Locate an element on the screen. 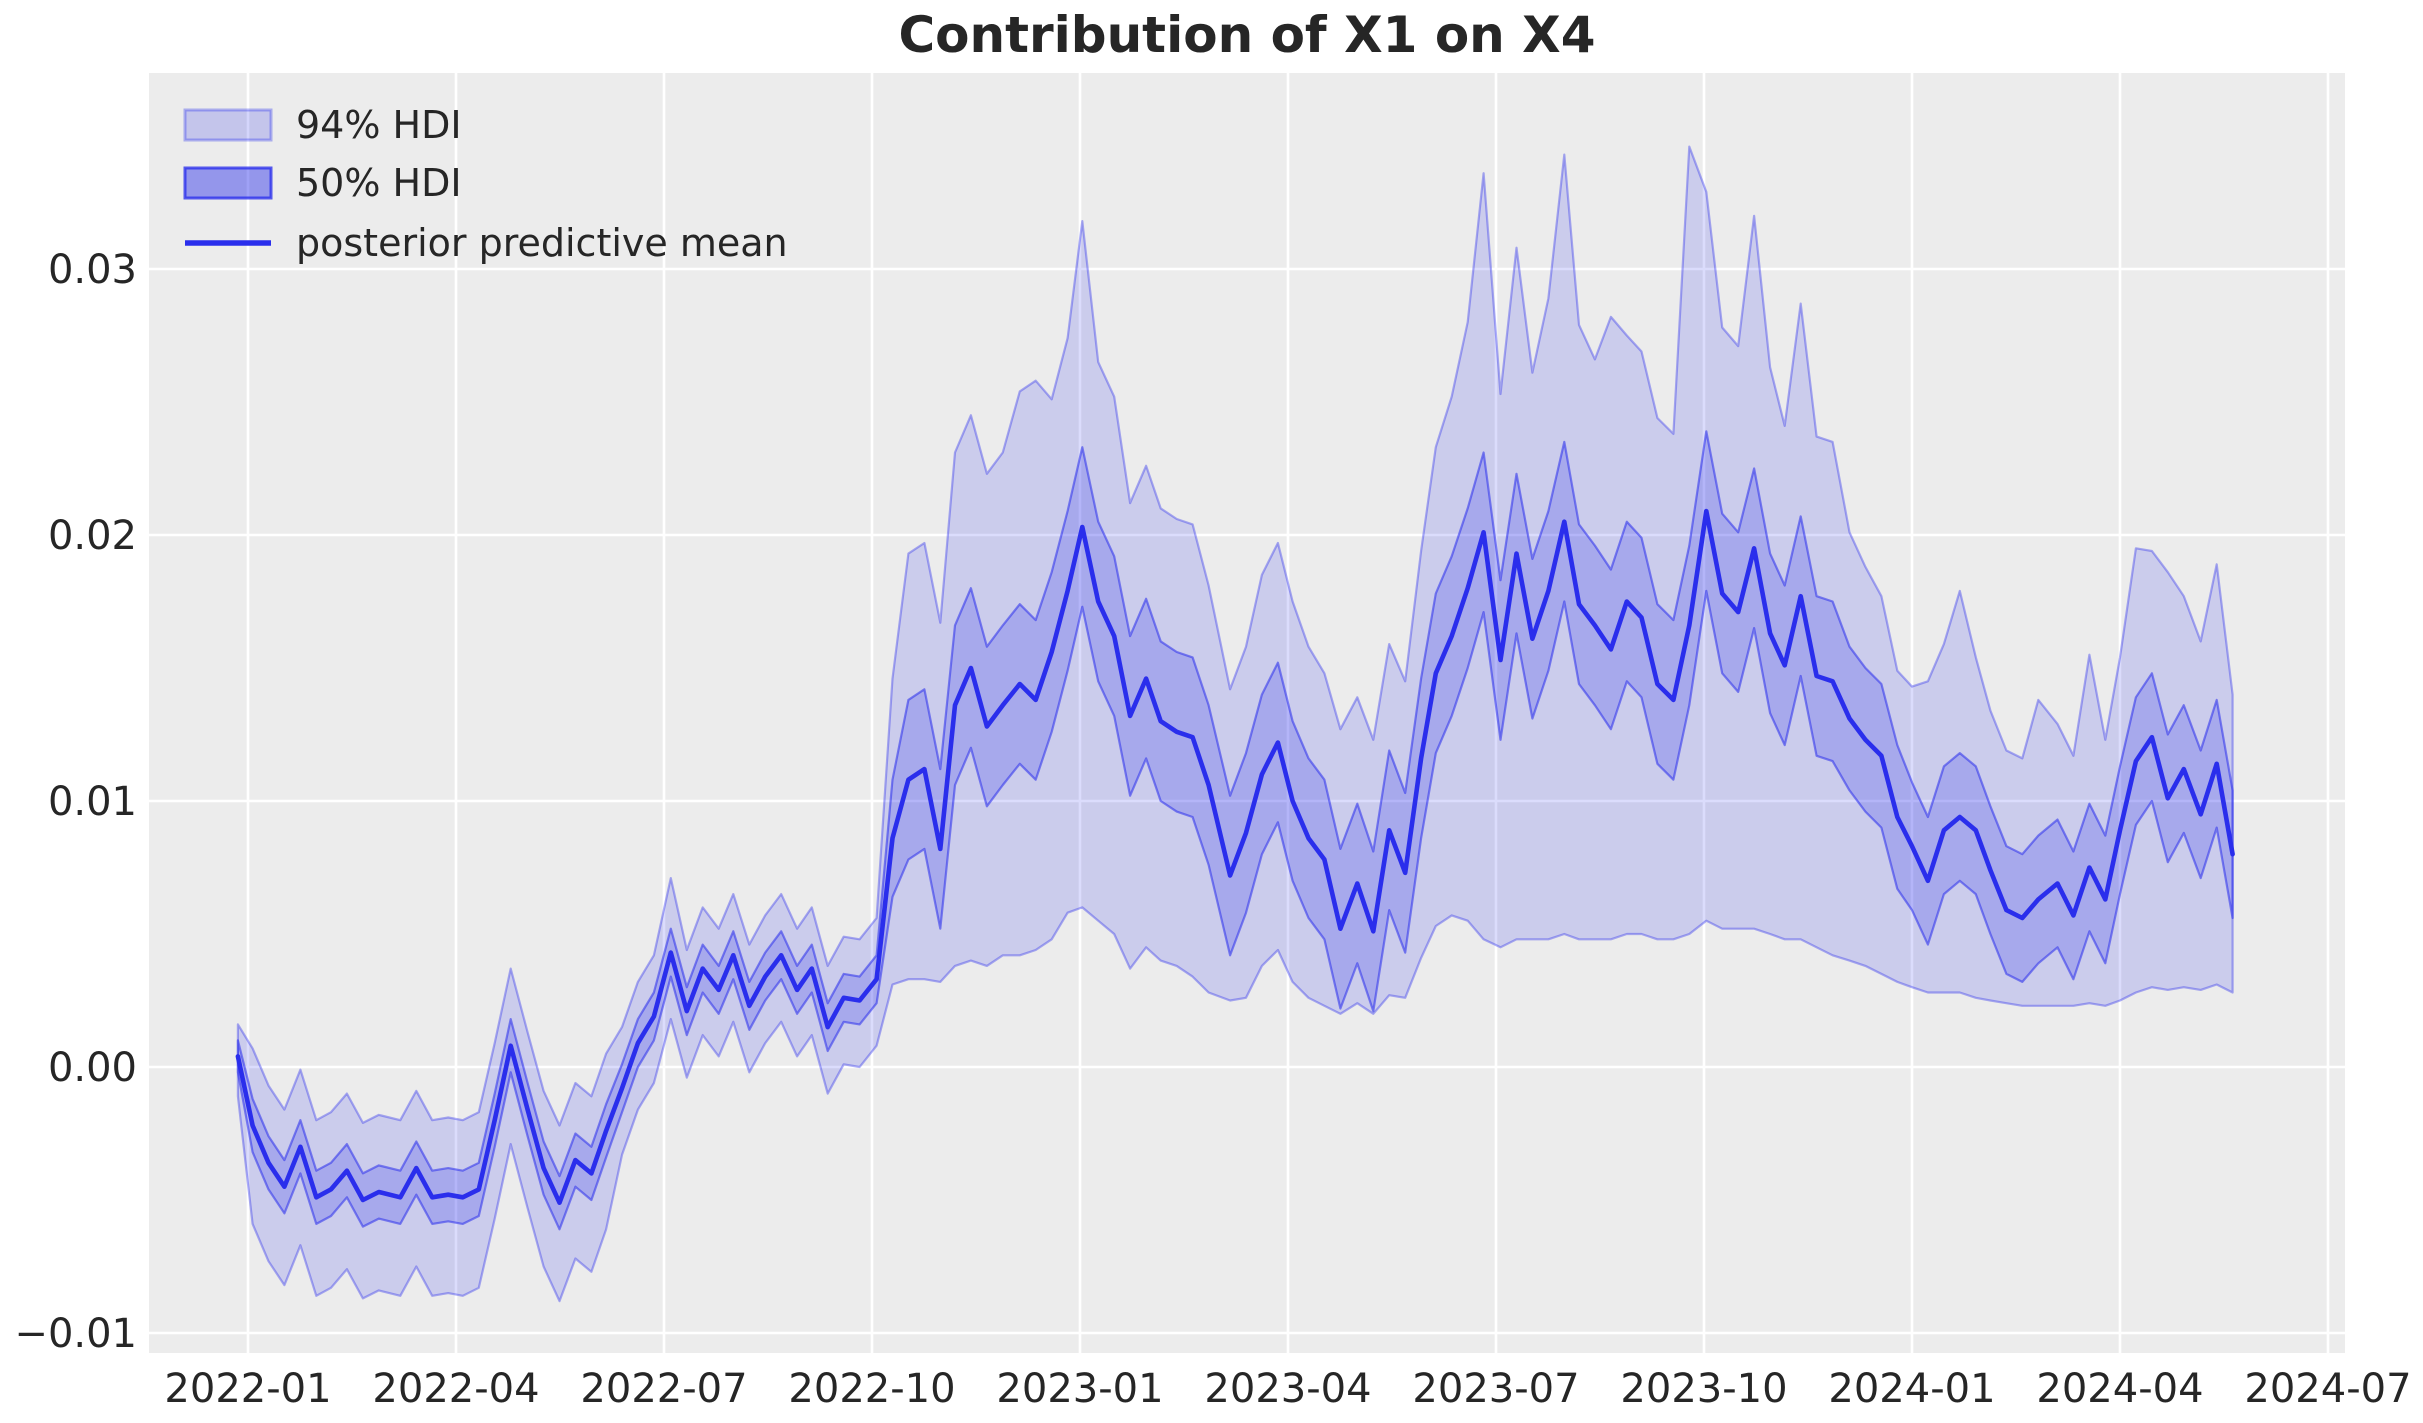  legend-label: posterior predictive mean is located at coordinates (542, 243).